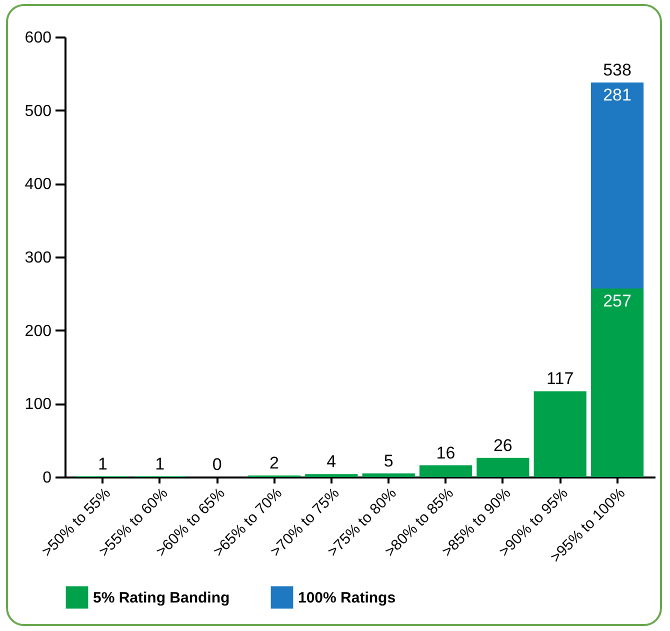  Describe the element at coordinates (560, 378) in the screenshot. I see `data-label: 117` at that location.